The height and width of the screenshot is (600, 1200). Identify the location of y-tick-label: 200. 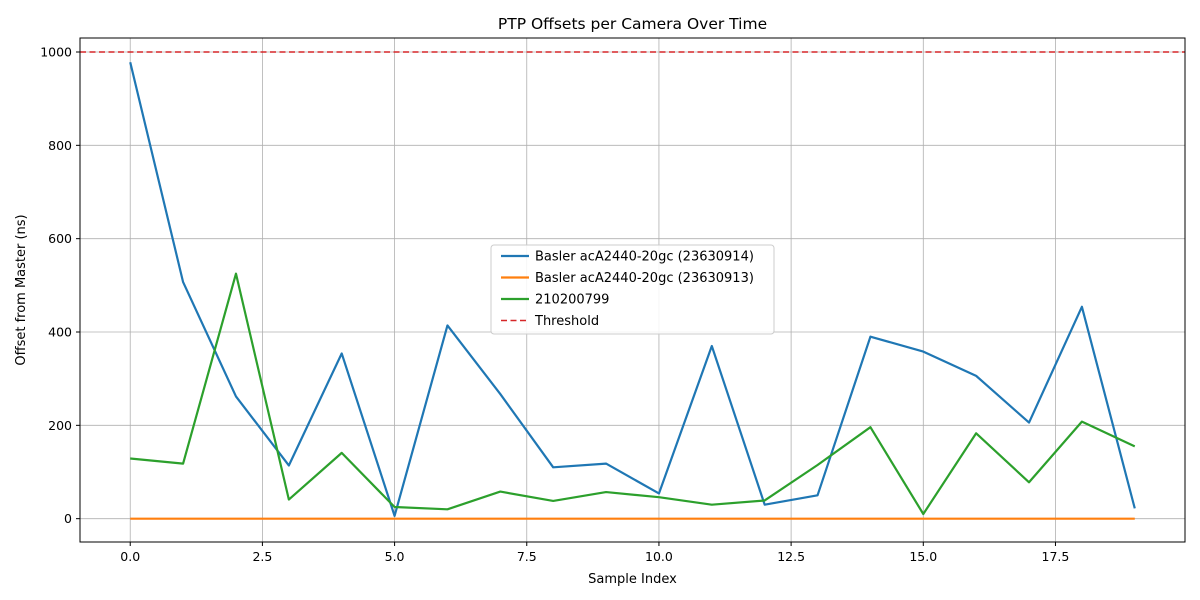
(60, 425).